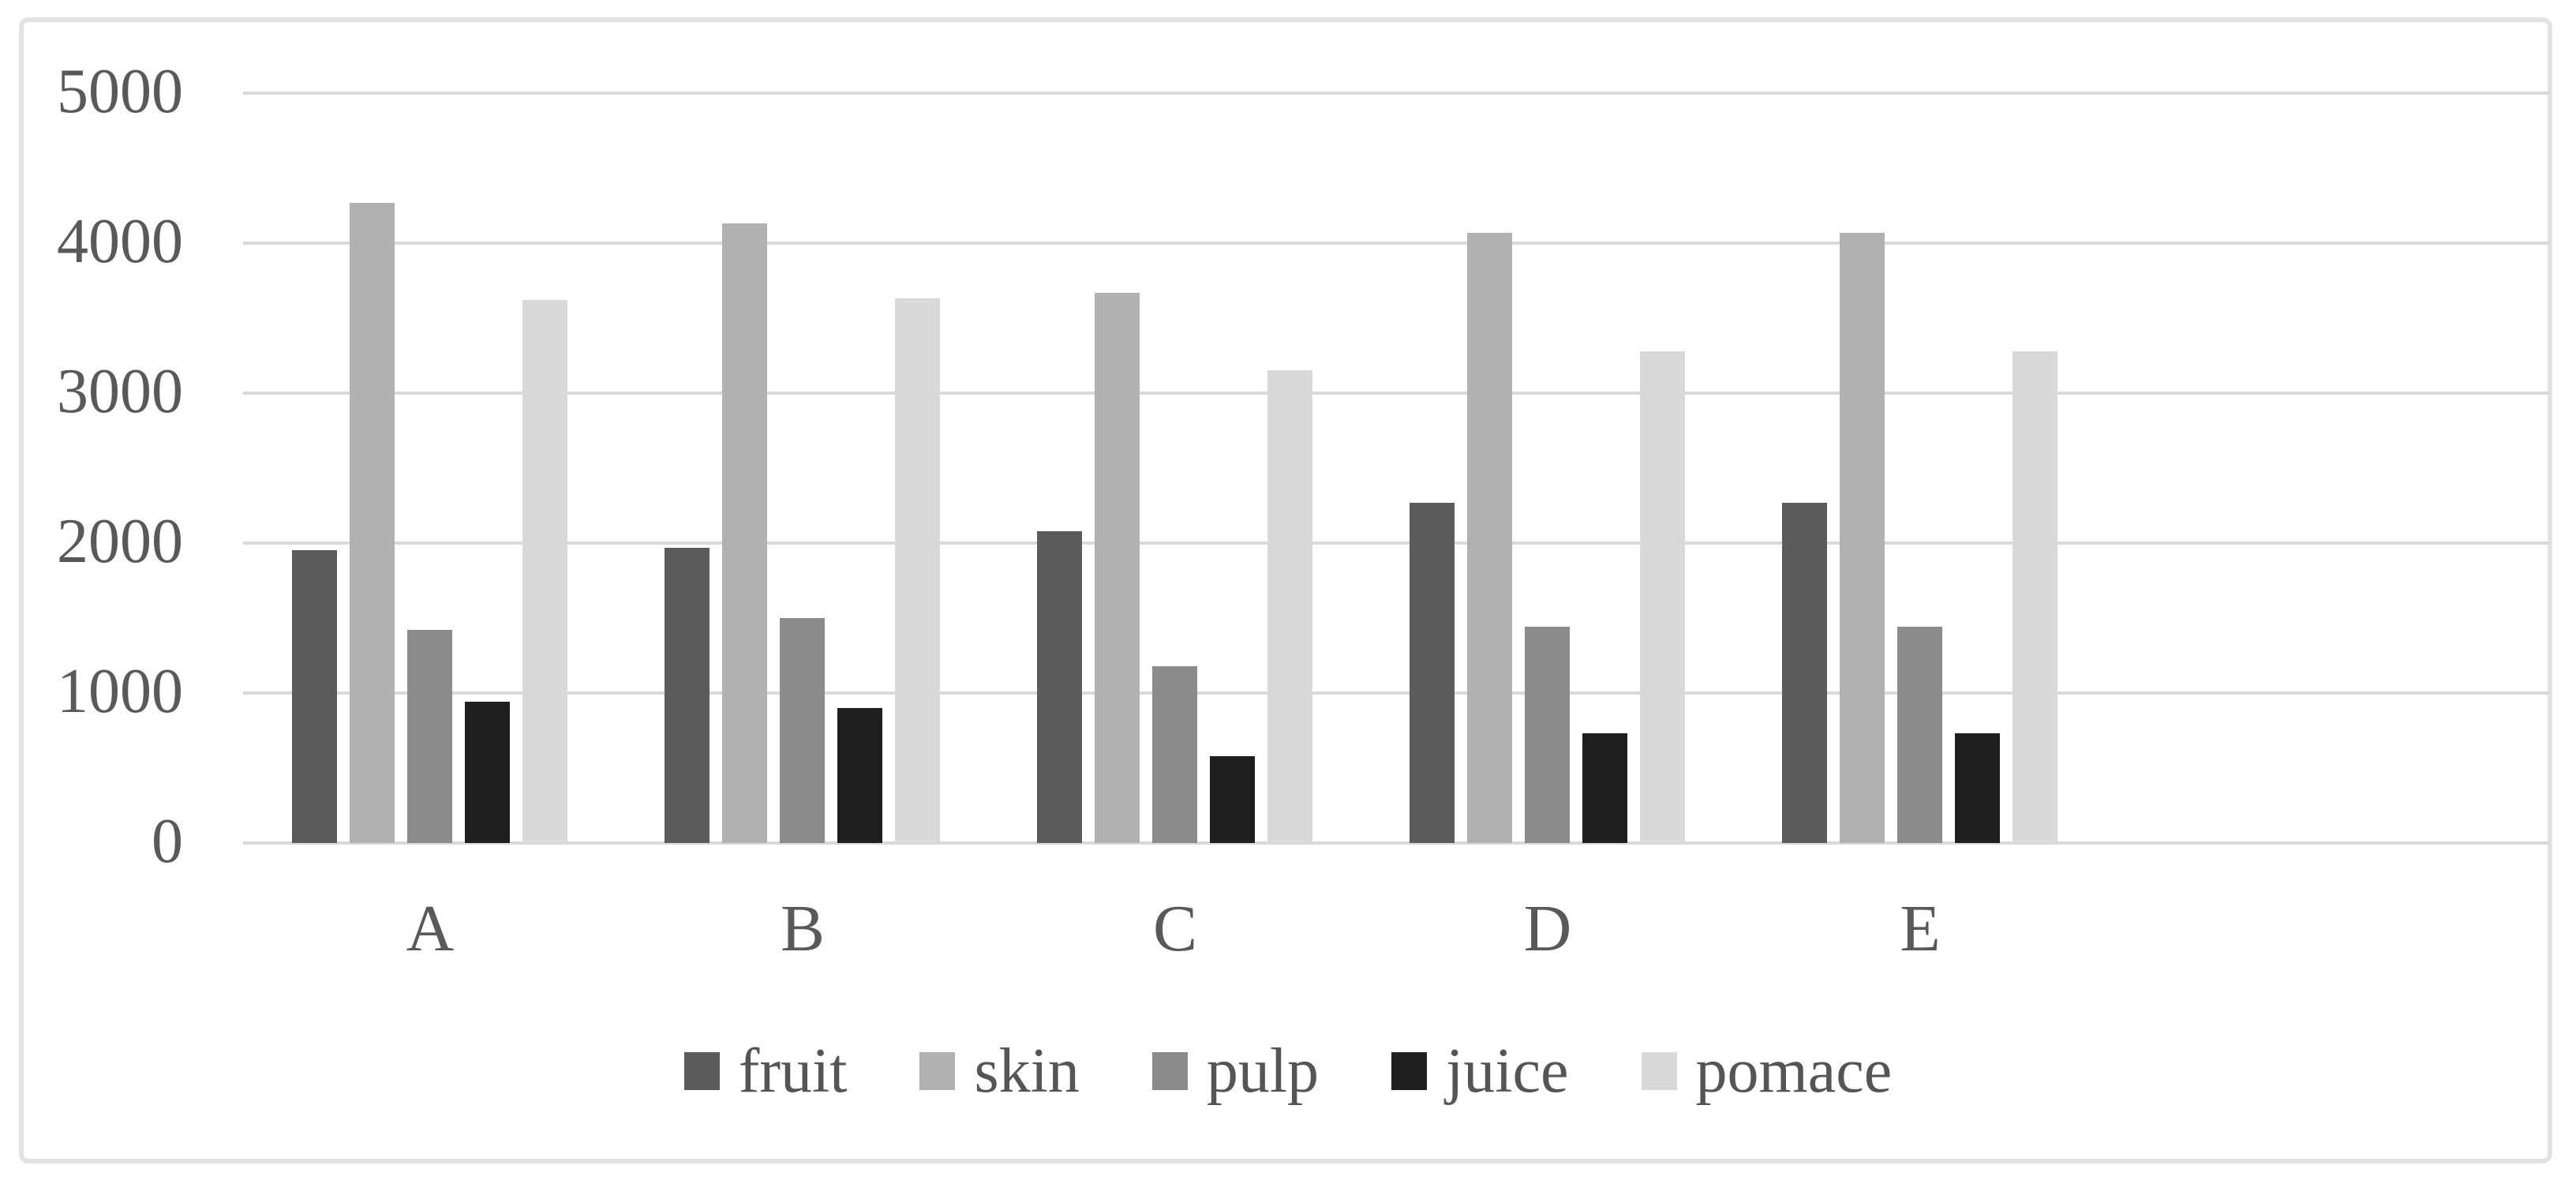  What do you see at coordinates (1662, 597) in the screenshot?
I see `bar-D-pomace` at bounding box center [1662, 597].